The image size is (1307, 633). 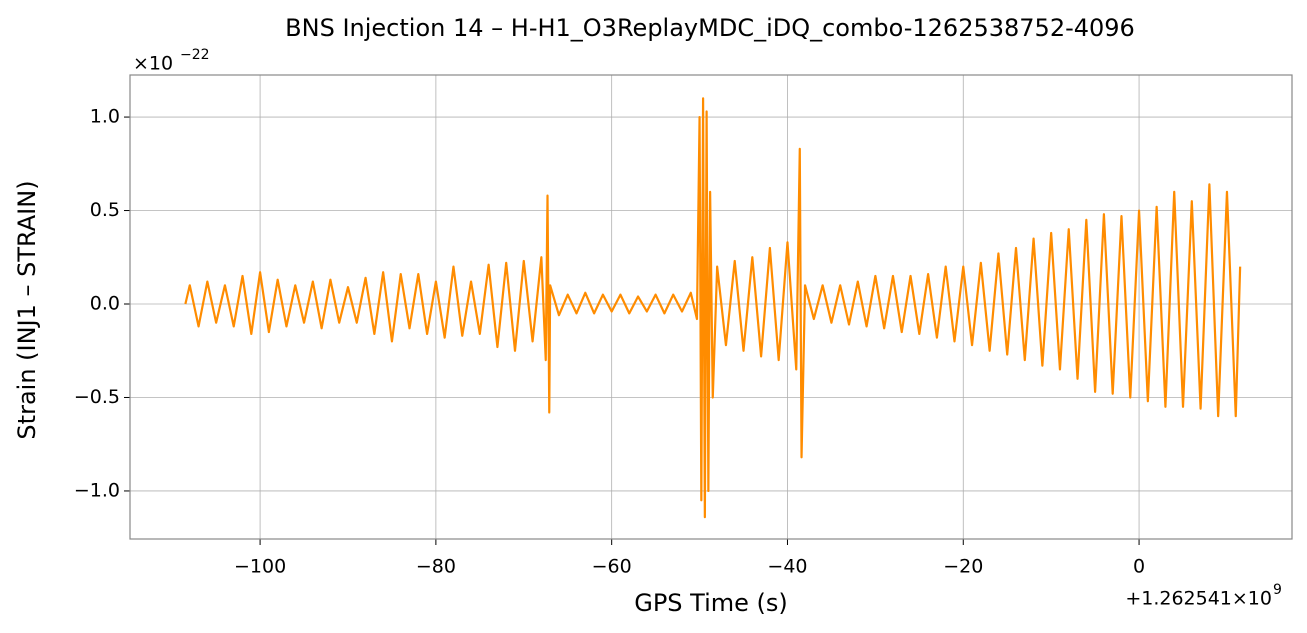 I want to click on y-tick-label: 0.0, so click(x=105, y=304).